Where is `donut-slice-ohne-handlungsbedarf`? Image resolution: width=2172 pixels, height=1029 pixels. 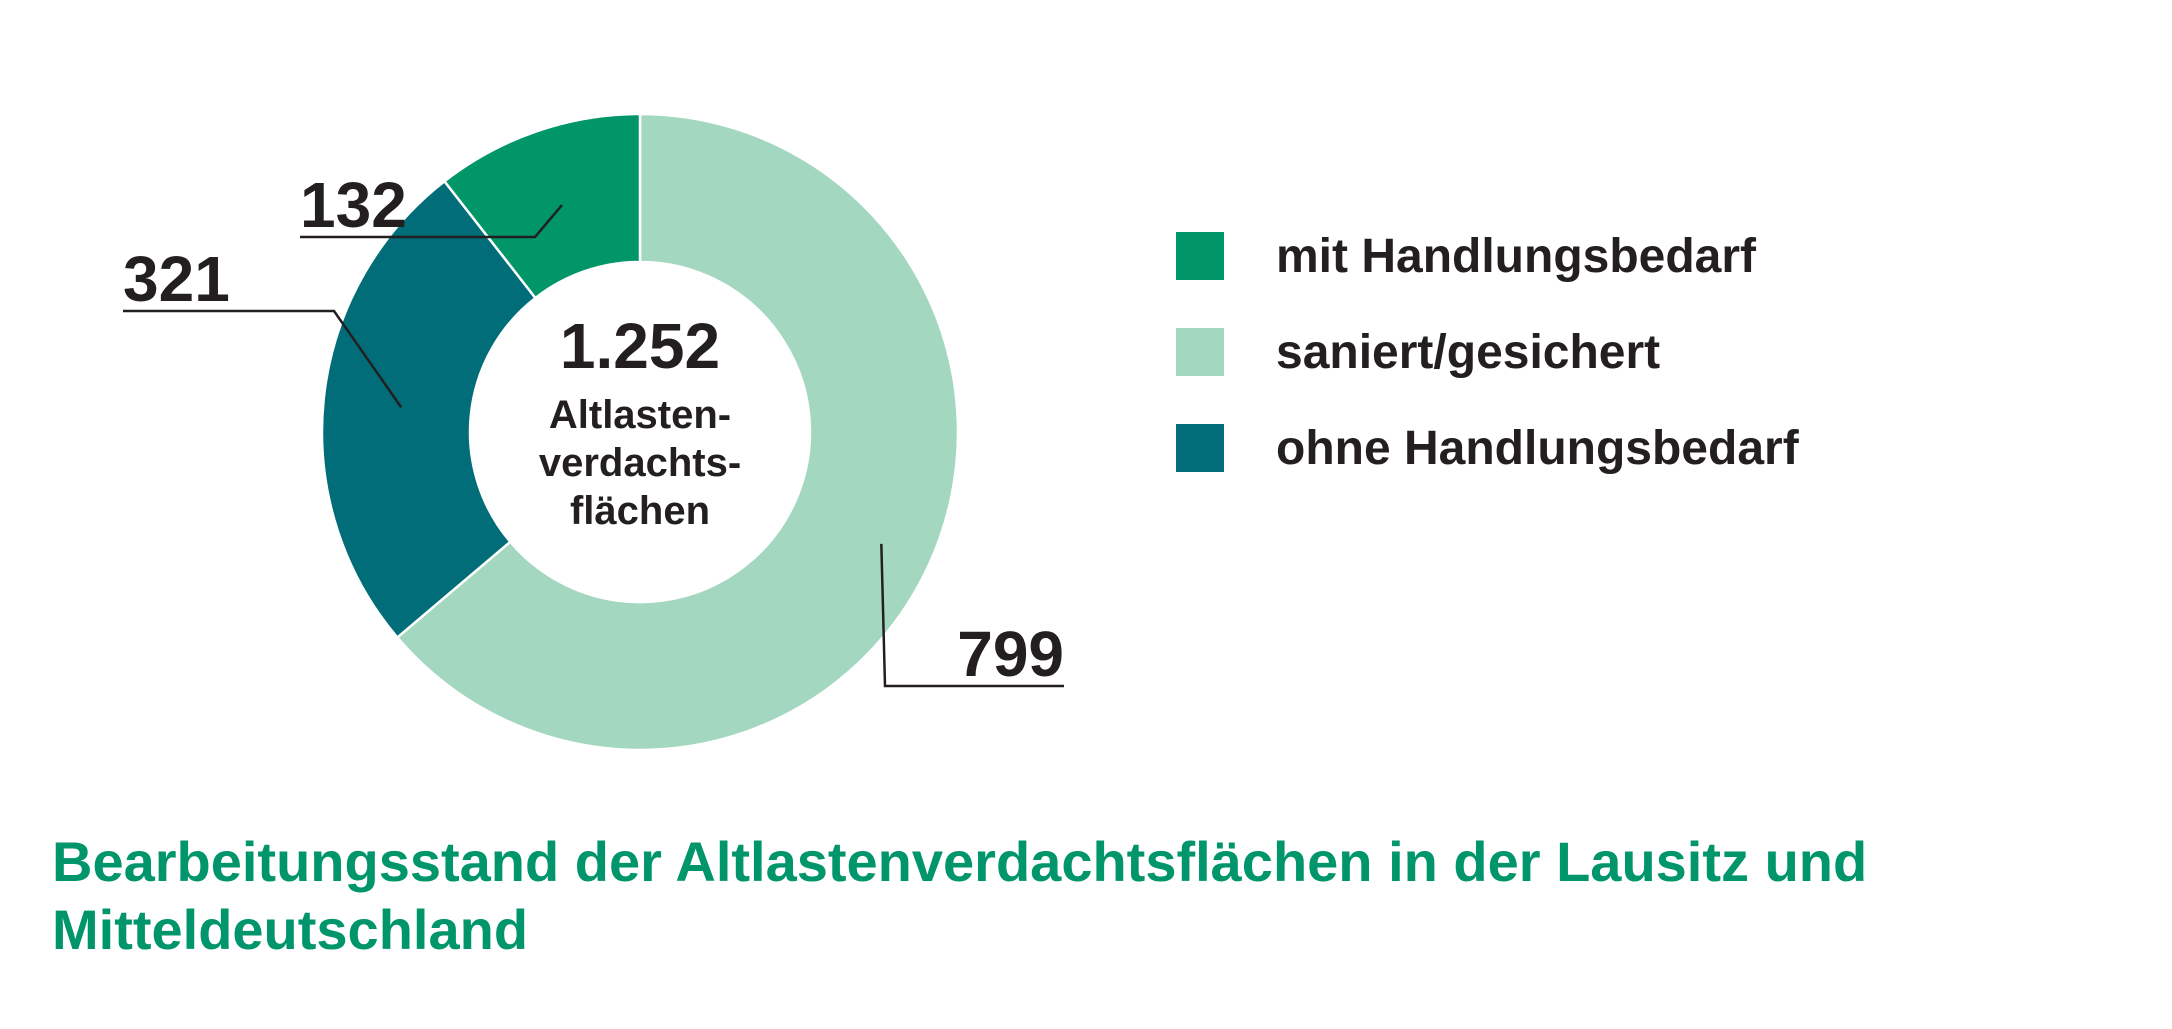 donut-slice-ohne-handlungsbedarf is located at coordinates (429, 409).